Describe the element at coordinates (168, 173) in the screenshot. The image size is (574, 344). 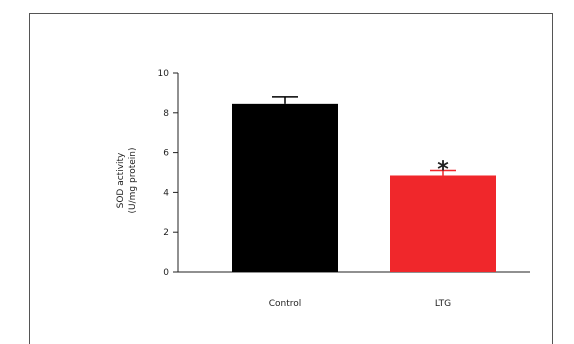
I see `y-axis: 0 2 4 6 8 10` at that location.